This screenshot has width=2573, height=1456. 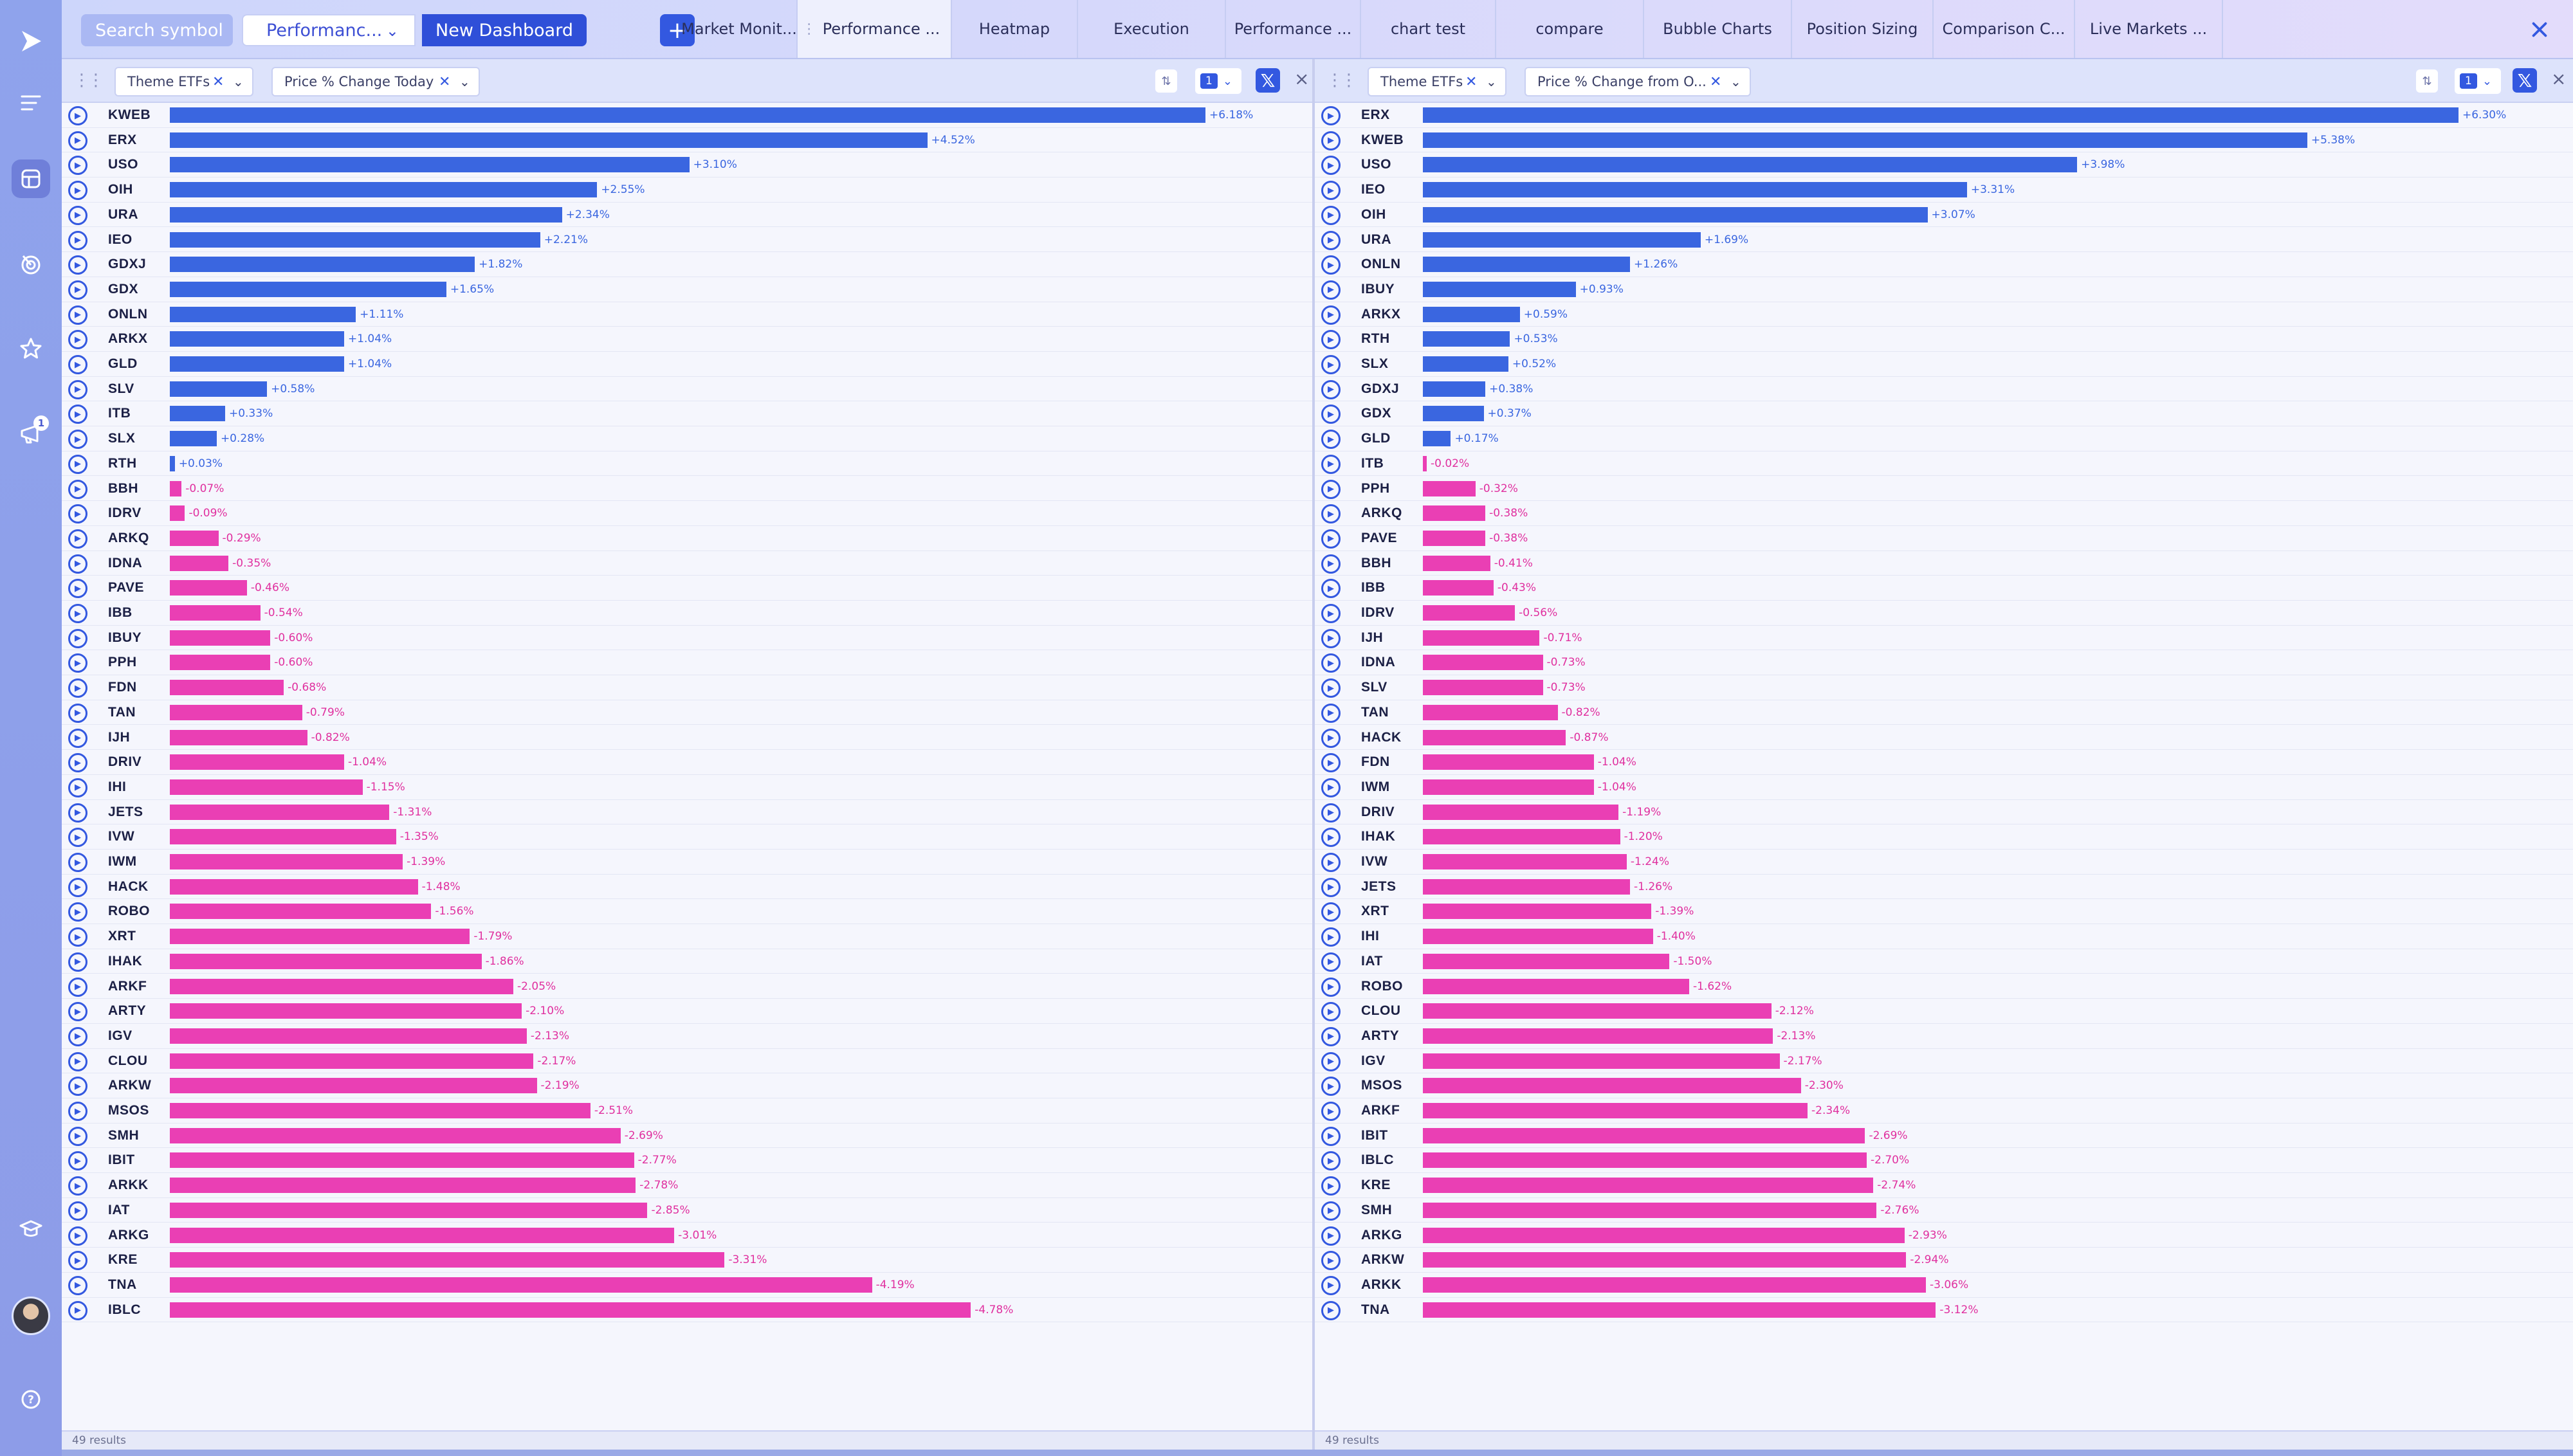 What do you see at coordinates (1944, 986) in the screenshot?
I see `list-row: ▶ ROBO -1.62%` at bounding box center [1944, 986].